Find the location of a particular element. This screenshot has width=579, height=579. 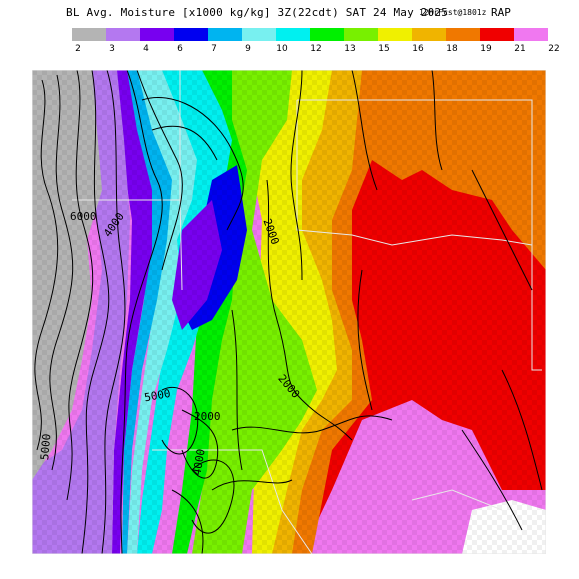

forecast-run-label: 12hrFcst@1801z is located at coordinates (453, 12).